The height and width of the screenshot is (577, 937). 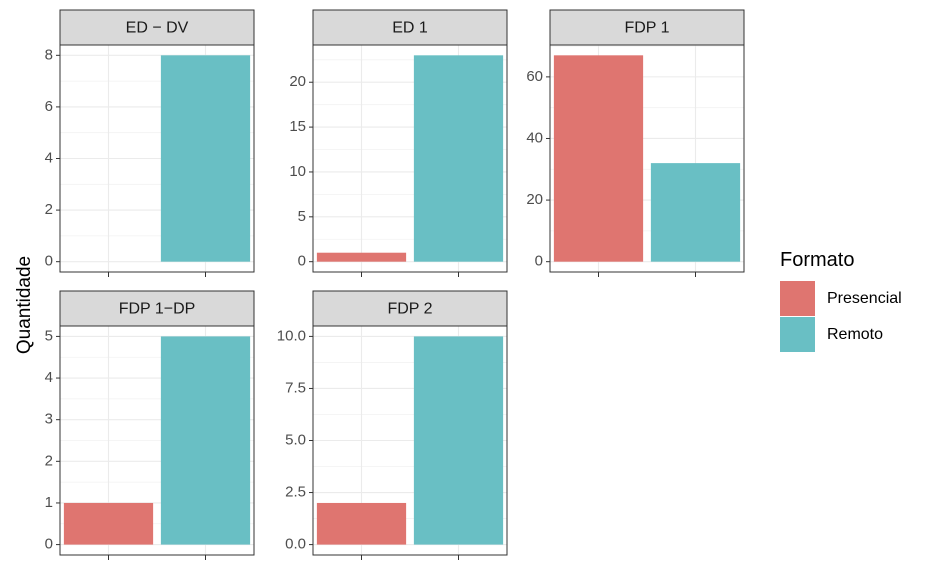 I want to click on y-tick-label: 60, so click(x=534, y=76).